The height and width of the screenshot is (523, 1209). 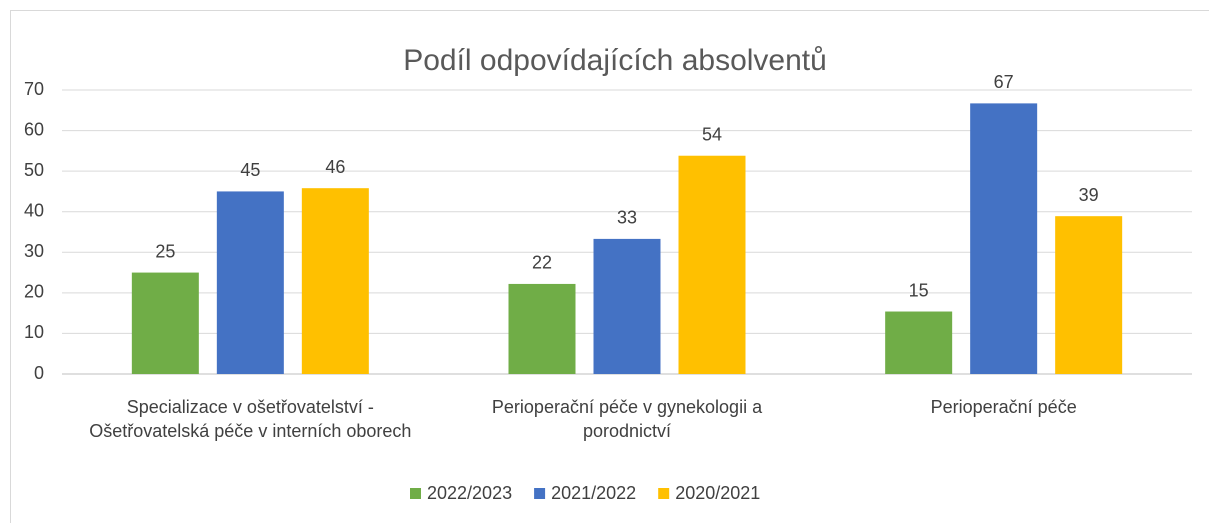 I want to click on y-tick-label: 10, so click(x=34, y=332).